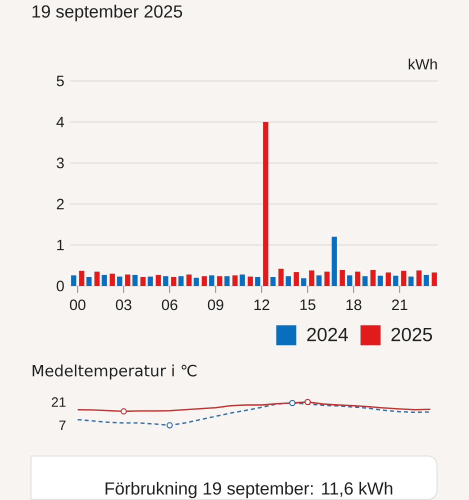  I want to click on x-tick-label: 15, so click(308, 305).